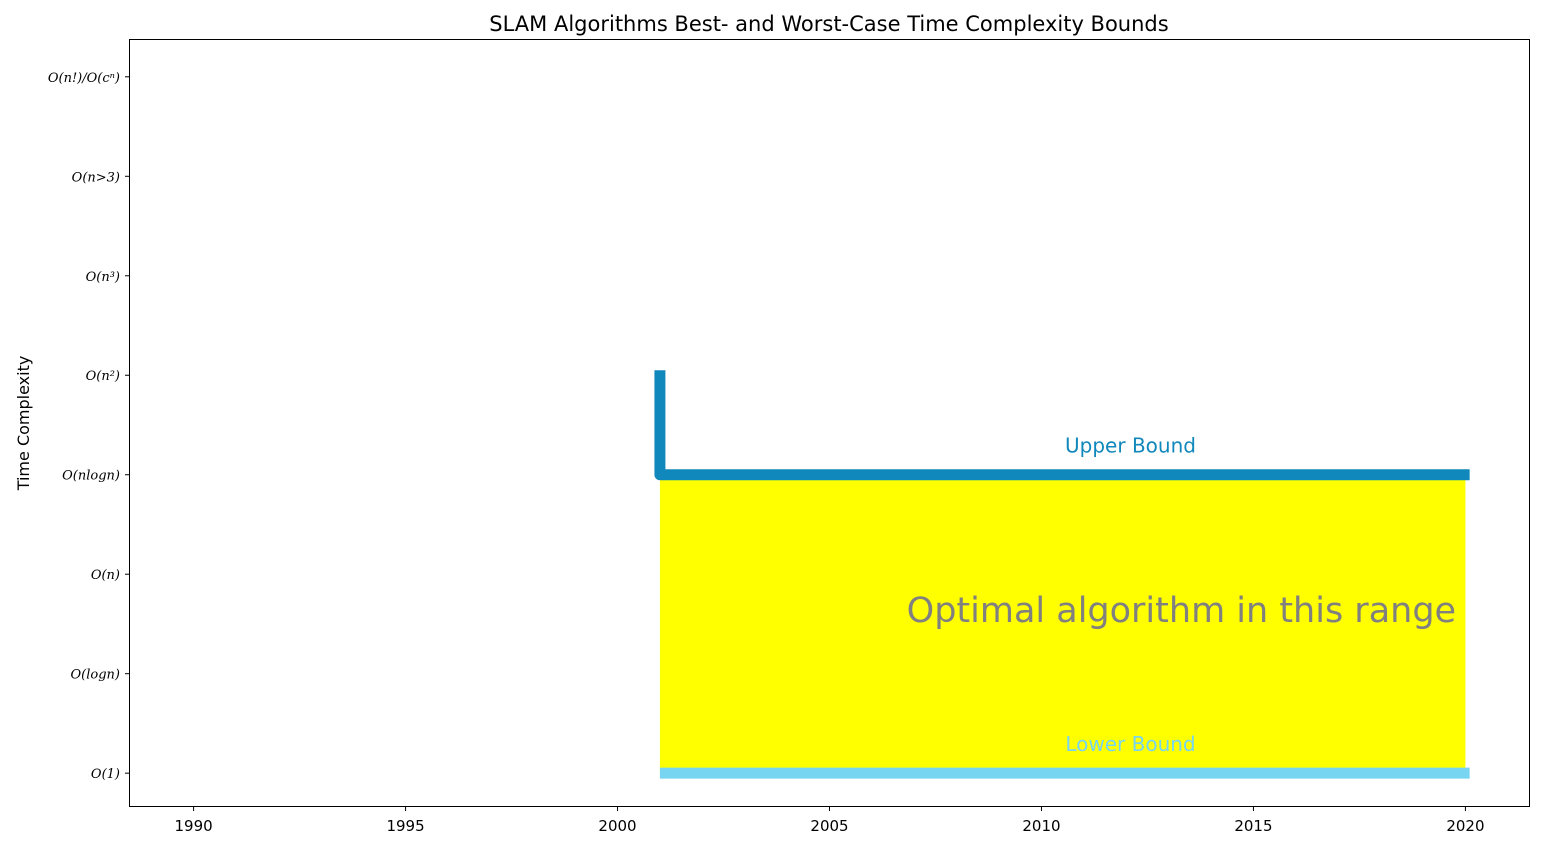 Image resolution: width=1550 pixels, height=850 pixels. What do you see at coordinates (84, 78) in the screenshot?
I see `y-tick-label: O(n!)/O(cⁿ)` at bounding box center [84, 78].